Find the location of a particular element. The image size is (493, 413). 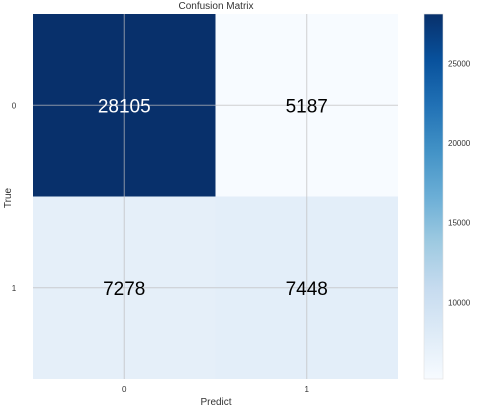

colorbar-tick-labels: 10000 15000 20000 25000 is located at coordinates (459, 183).